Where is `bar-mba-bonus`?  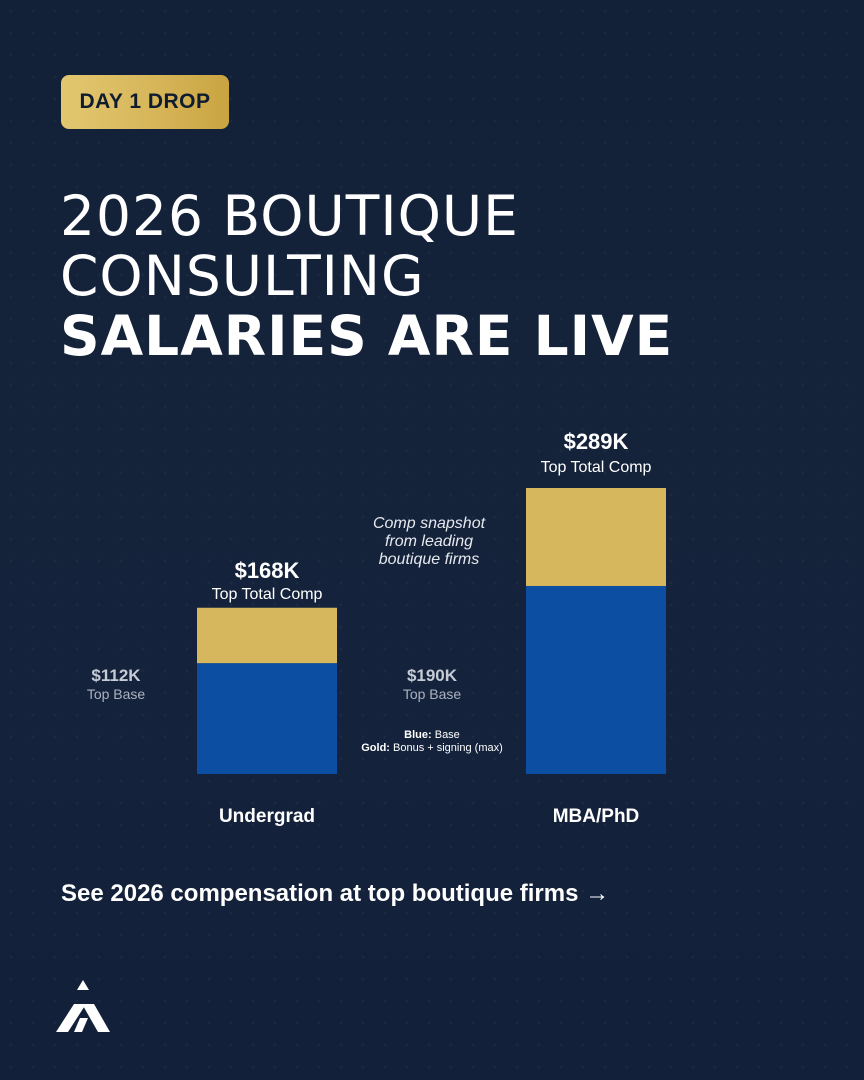 bar-mba-bonus is located at coordinates (596, 537).